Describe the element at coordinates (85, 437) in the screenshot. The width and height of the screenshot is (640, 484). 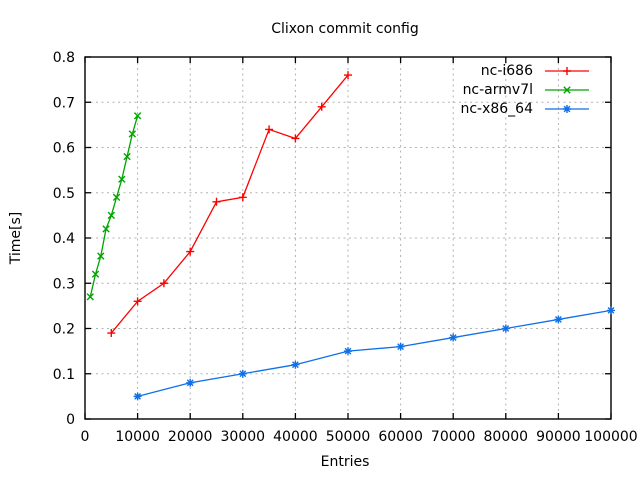
I see `x-tick-label: 0` at that location.